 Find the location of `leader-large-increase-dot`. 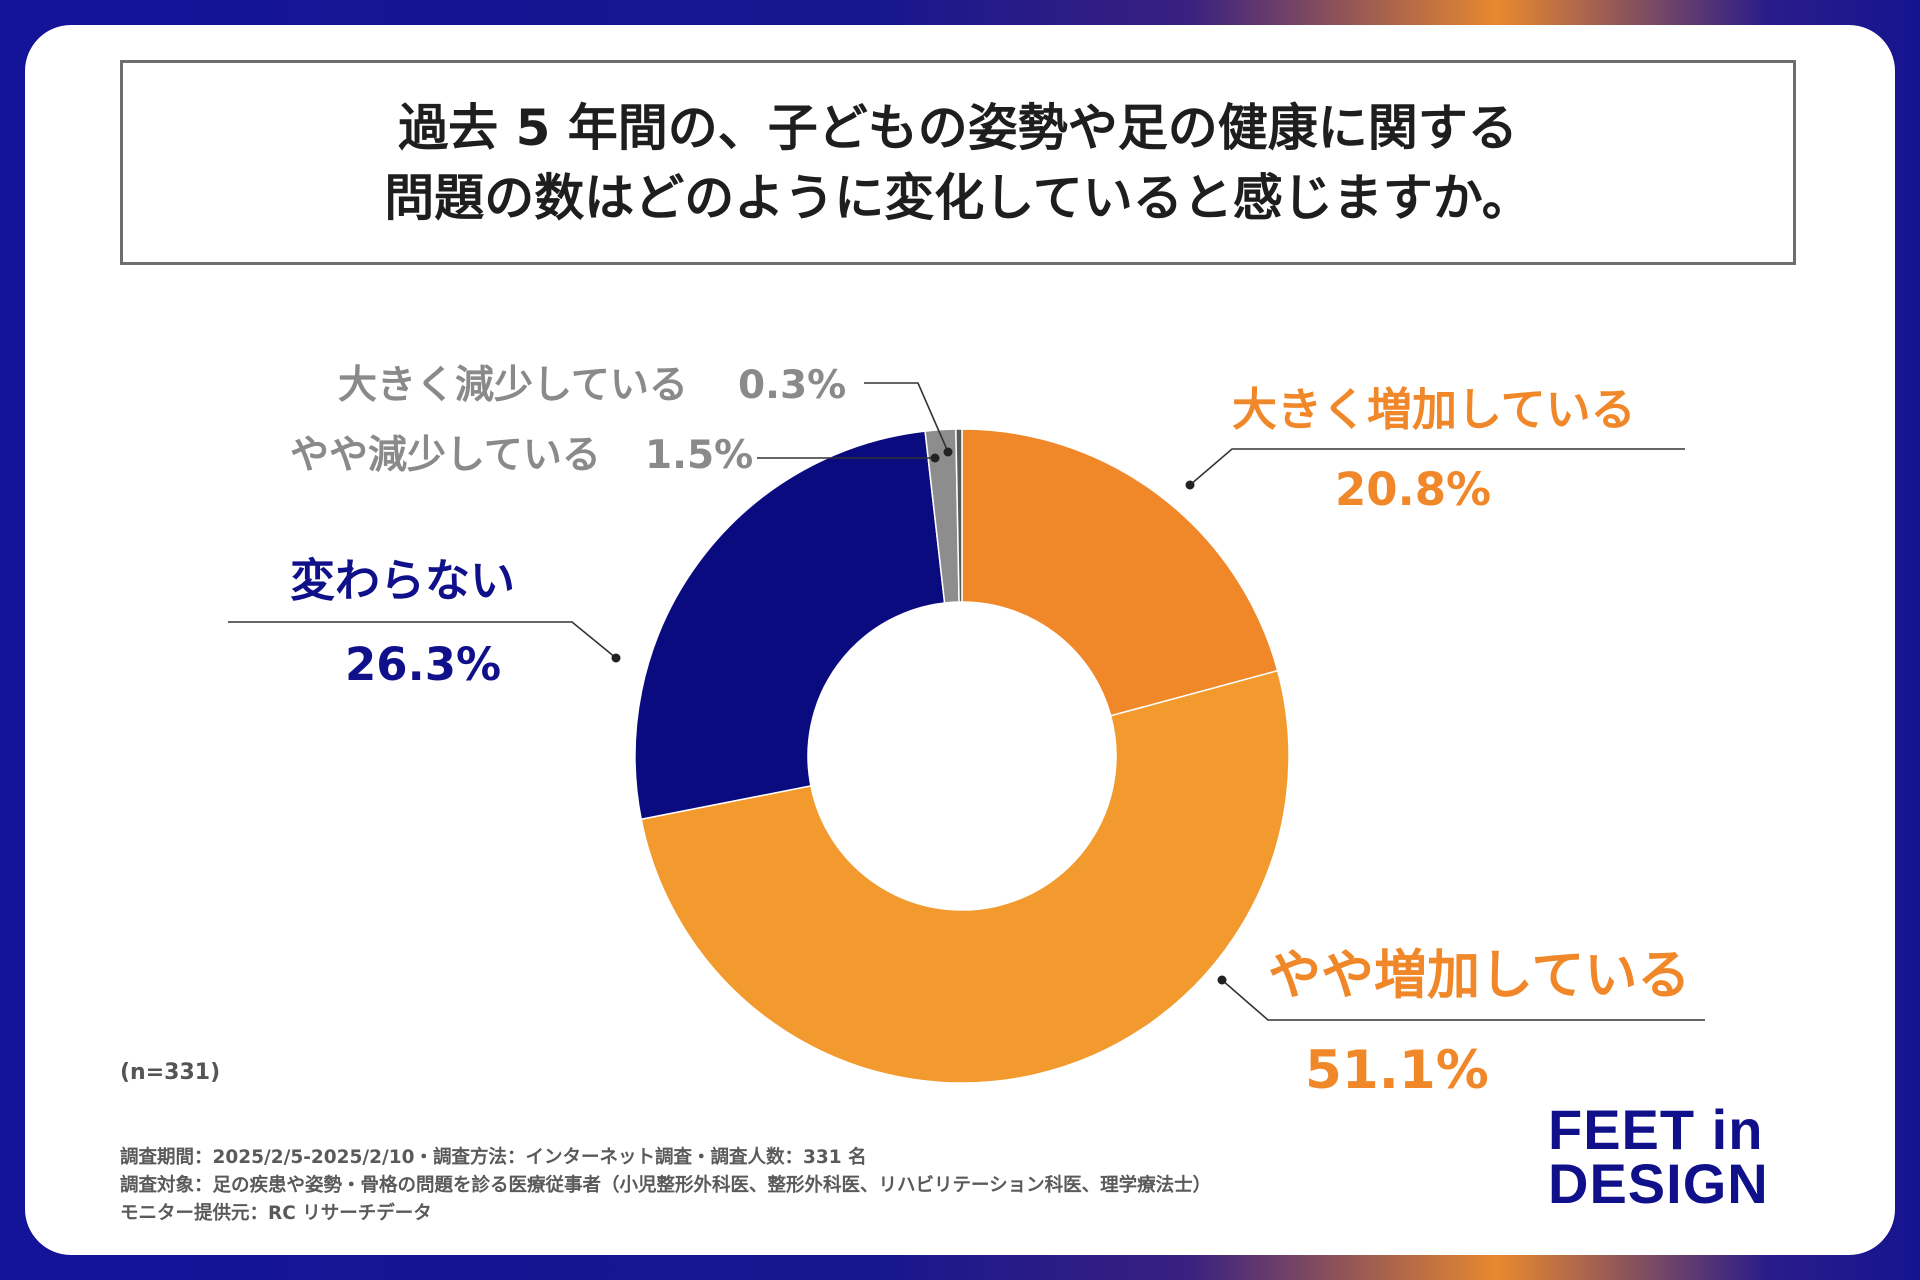

leader-large-increase-dot is located at coordinates (1190, 485).